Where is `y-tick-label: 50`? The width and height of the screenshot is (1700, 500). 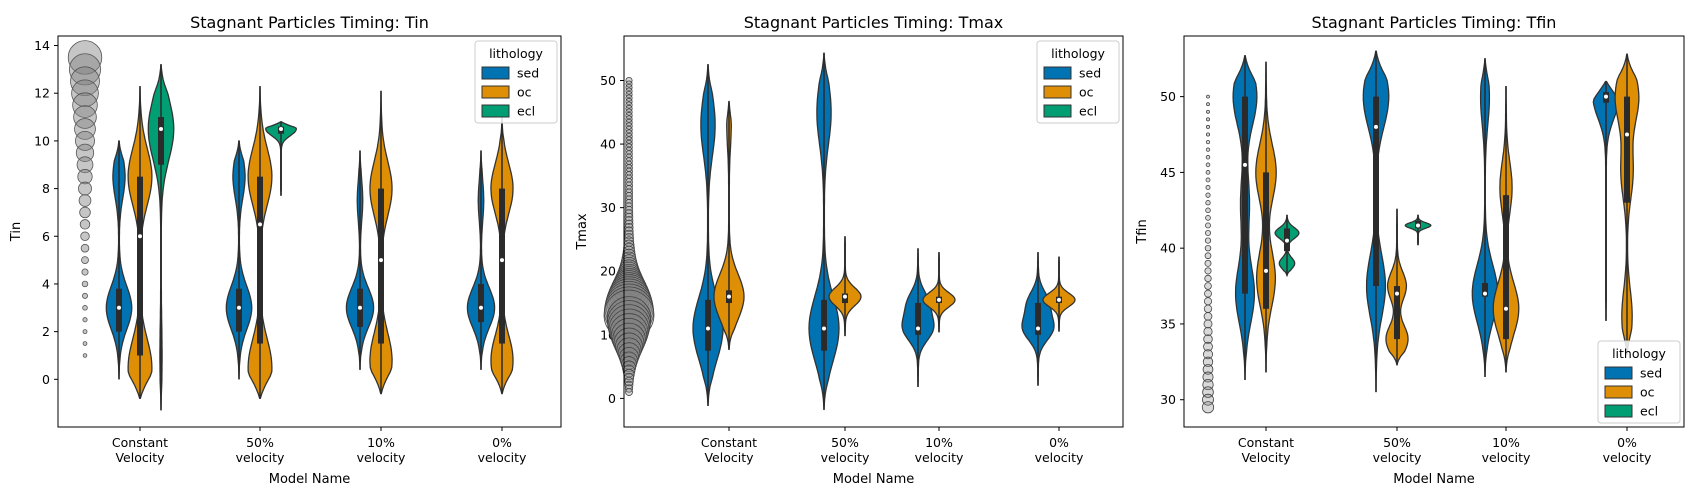 y-tick-label: 50 is located at coordinates (608, 80).